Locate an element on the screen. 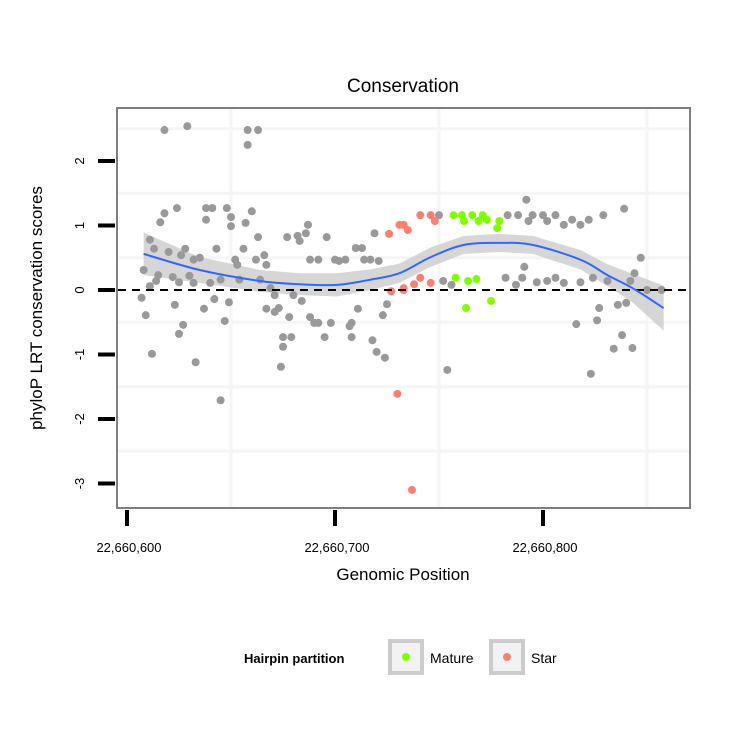  x-tick-label: 22,660,600 is located at coordinates (128, 547).